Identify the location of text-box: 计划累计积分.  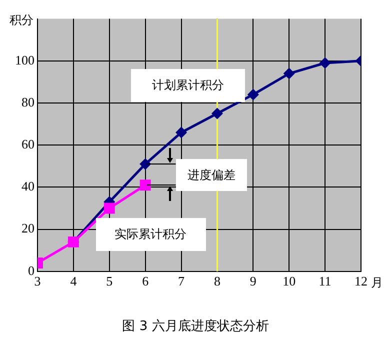
(188, 85).